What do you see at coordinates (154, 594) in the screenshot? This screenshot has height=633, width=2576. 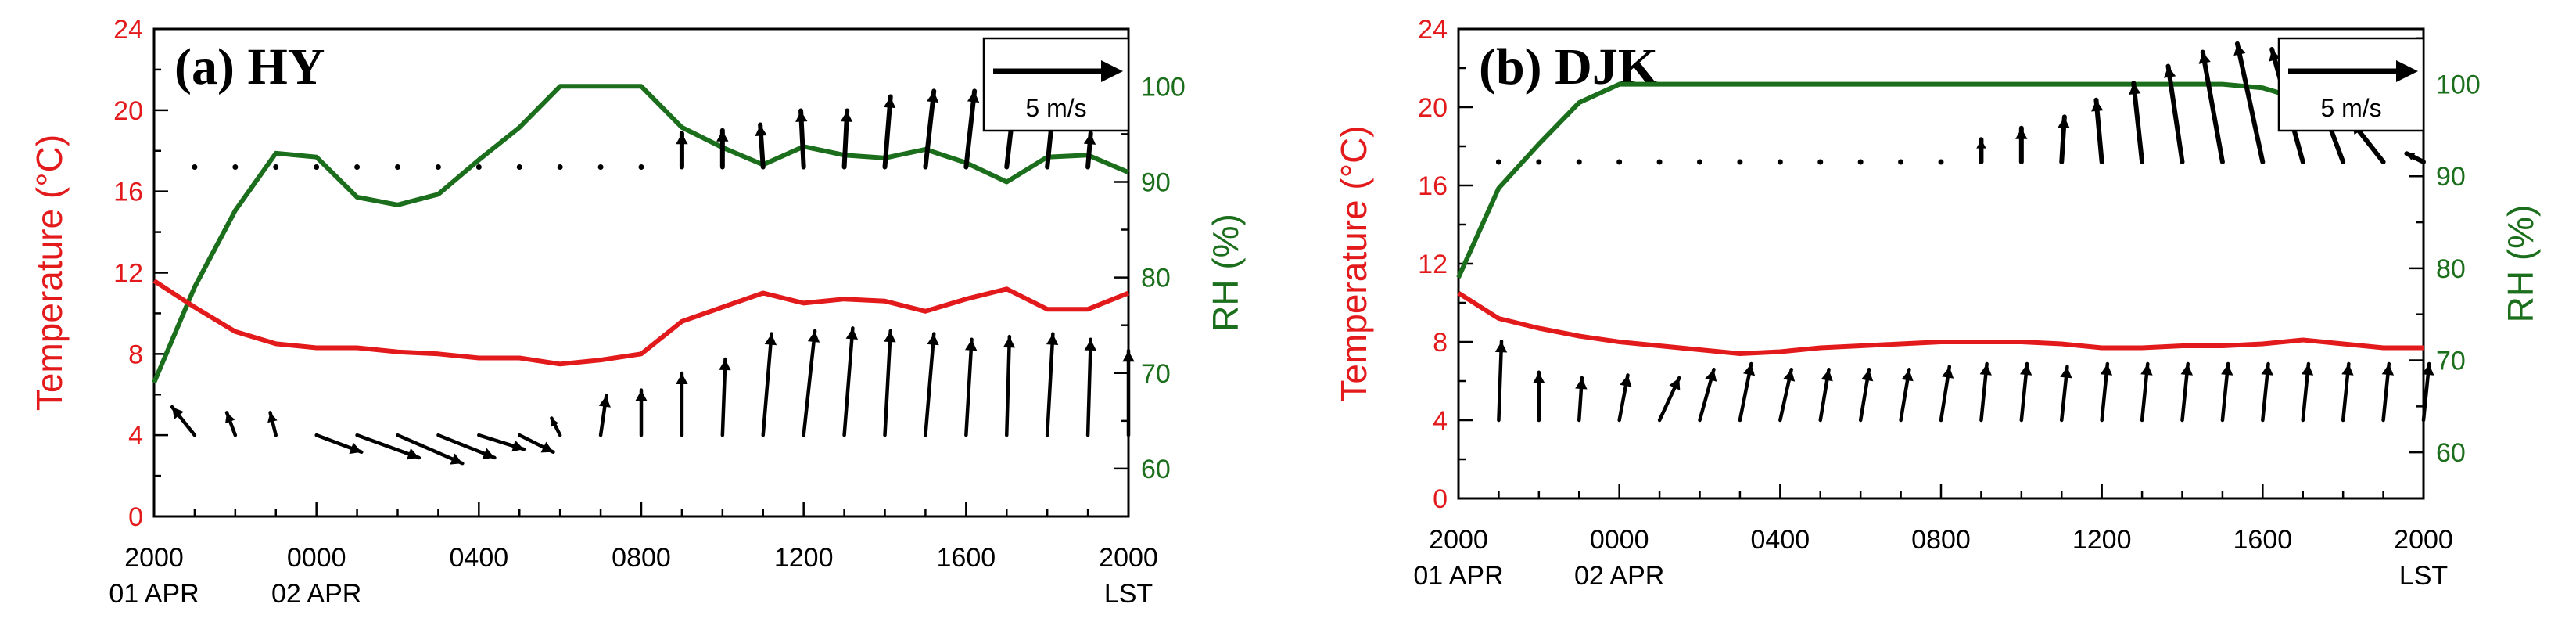 I see `x-tick-sublabel: 01 APR` at bounding box center [154, 594].